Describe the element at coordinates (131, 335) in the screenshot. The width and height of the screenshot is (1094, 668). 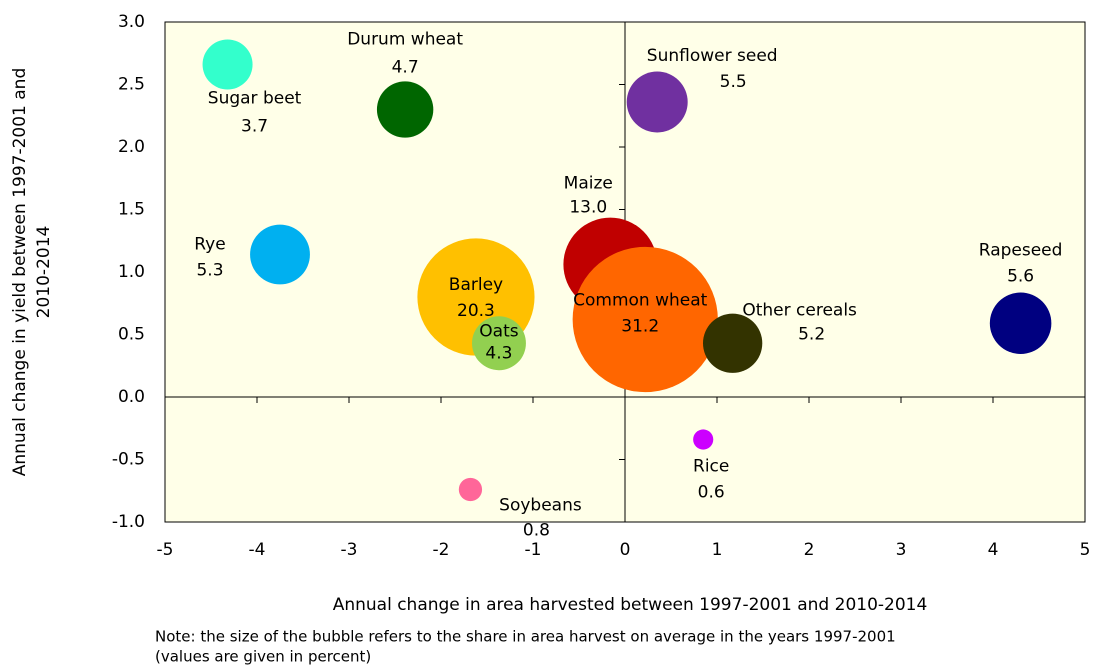
I see `y-tick-label: 0.5` at that location.